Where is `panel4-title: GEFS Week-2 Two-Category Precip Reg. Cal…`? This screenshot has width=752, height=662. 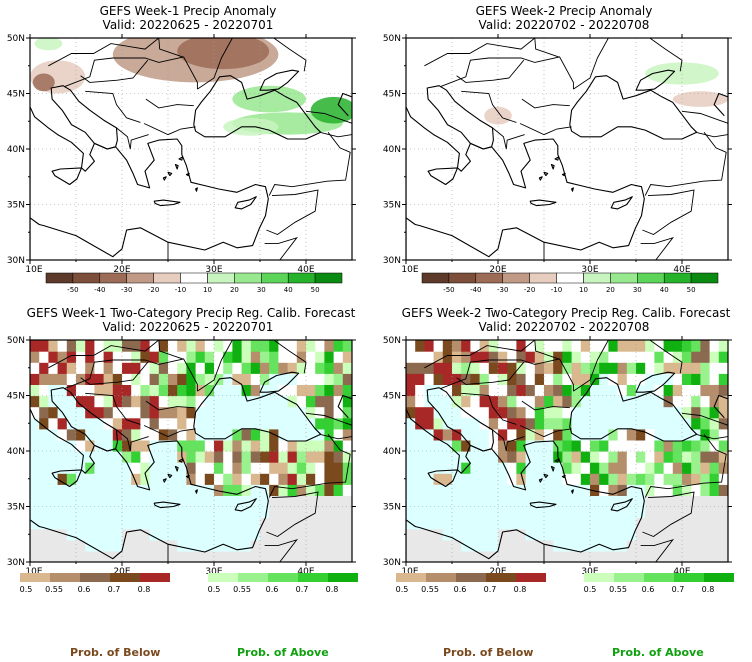 panel4-title: GEFS Week-2 Two-Category Precip Reg. Cal… is located at coordinates (566, 313).